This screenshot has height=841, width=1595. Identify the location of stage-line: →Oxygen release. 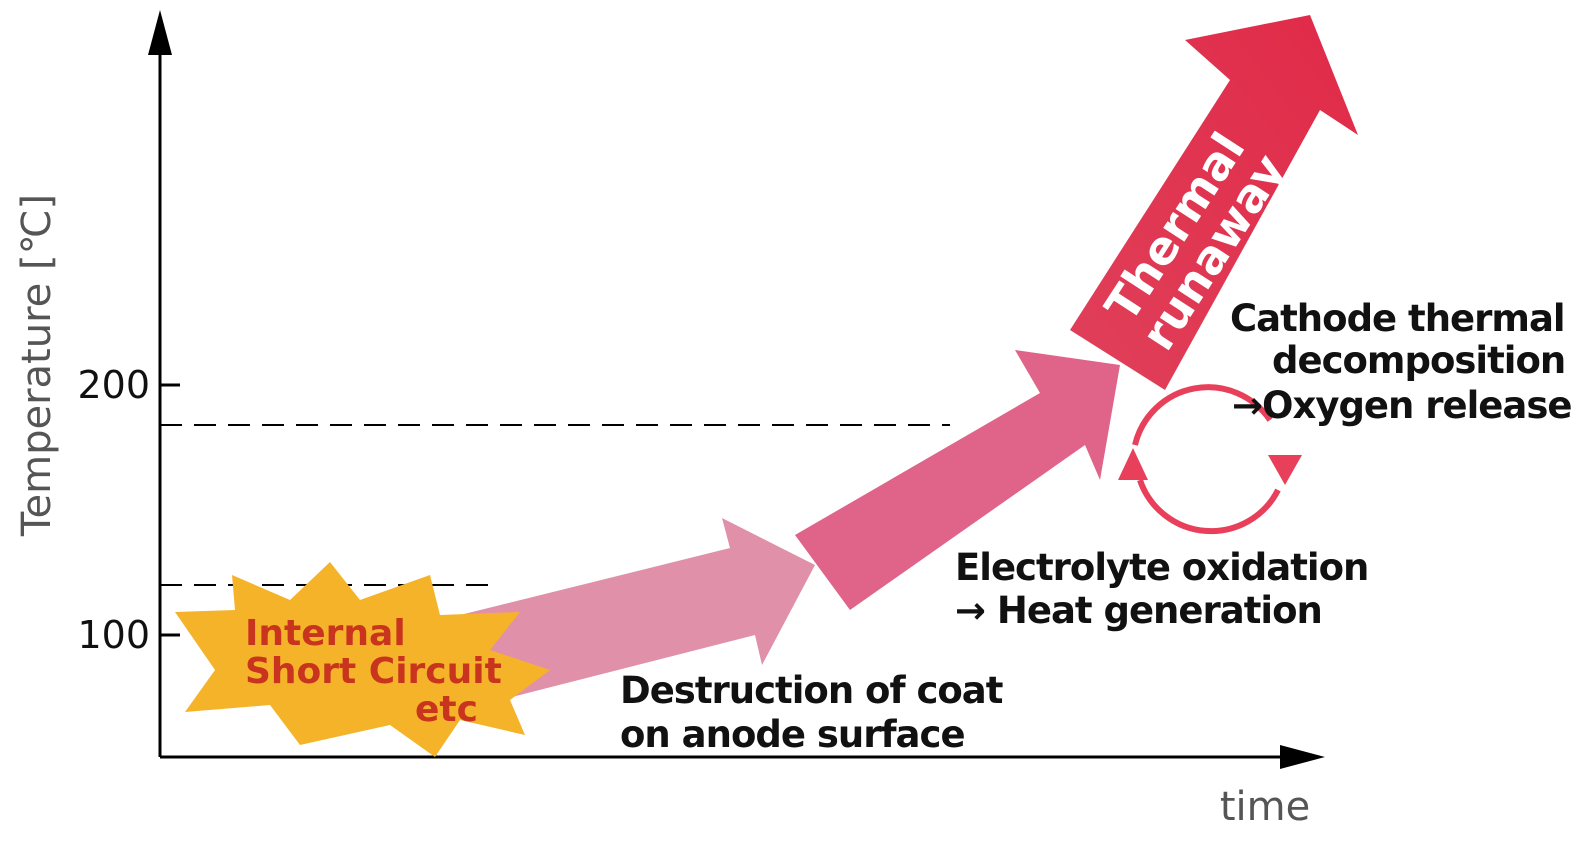
(1401, 405).